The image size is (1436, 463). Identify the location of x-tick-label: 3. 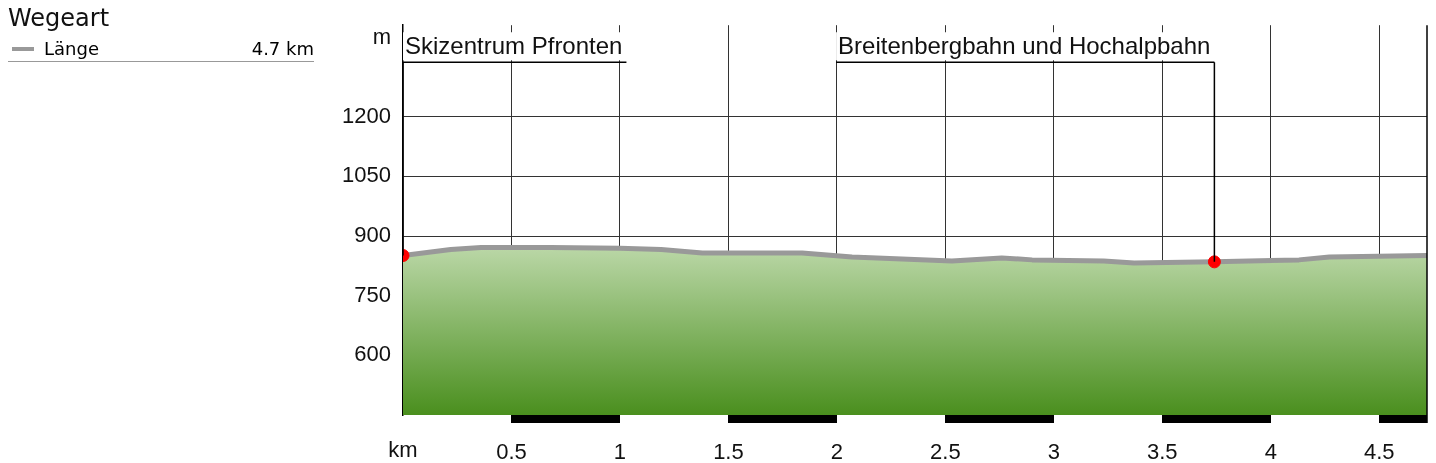
(1053, 451).